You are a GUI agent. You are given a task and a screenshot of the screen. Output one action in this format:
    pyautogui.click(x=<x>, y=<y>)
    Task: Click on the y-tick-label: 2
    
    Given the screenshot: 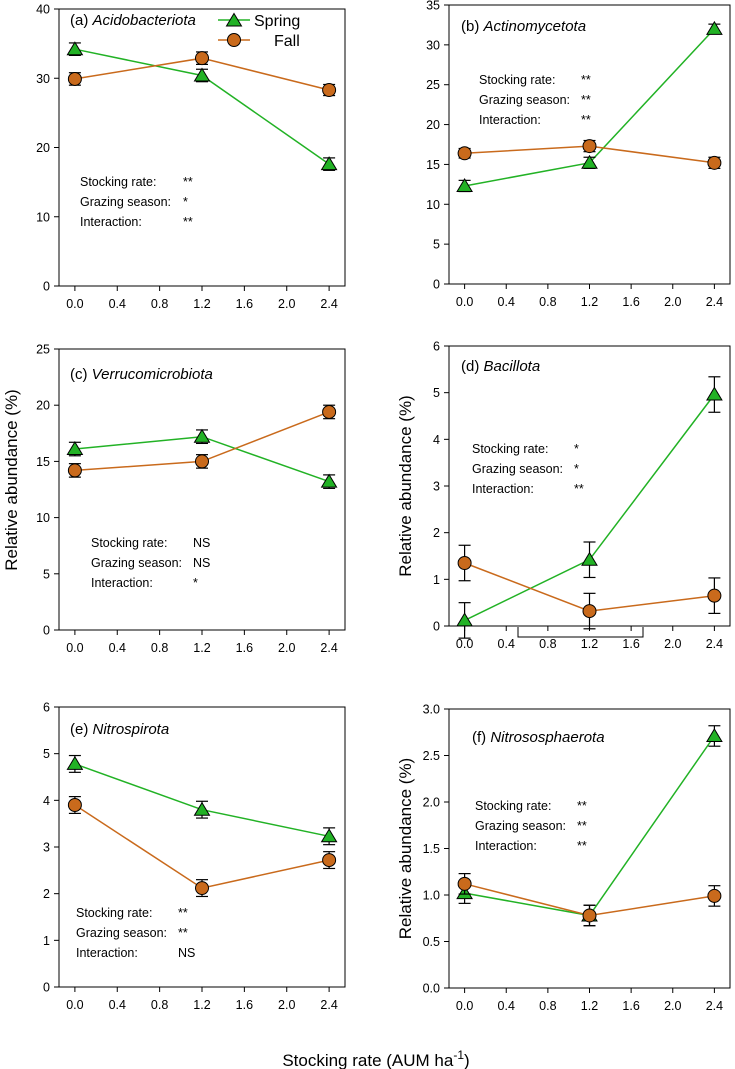 What is the action you would take?
    pyautogui.click(x=46, y=894)
    